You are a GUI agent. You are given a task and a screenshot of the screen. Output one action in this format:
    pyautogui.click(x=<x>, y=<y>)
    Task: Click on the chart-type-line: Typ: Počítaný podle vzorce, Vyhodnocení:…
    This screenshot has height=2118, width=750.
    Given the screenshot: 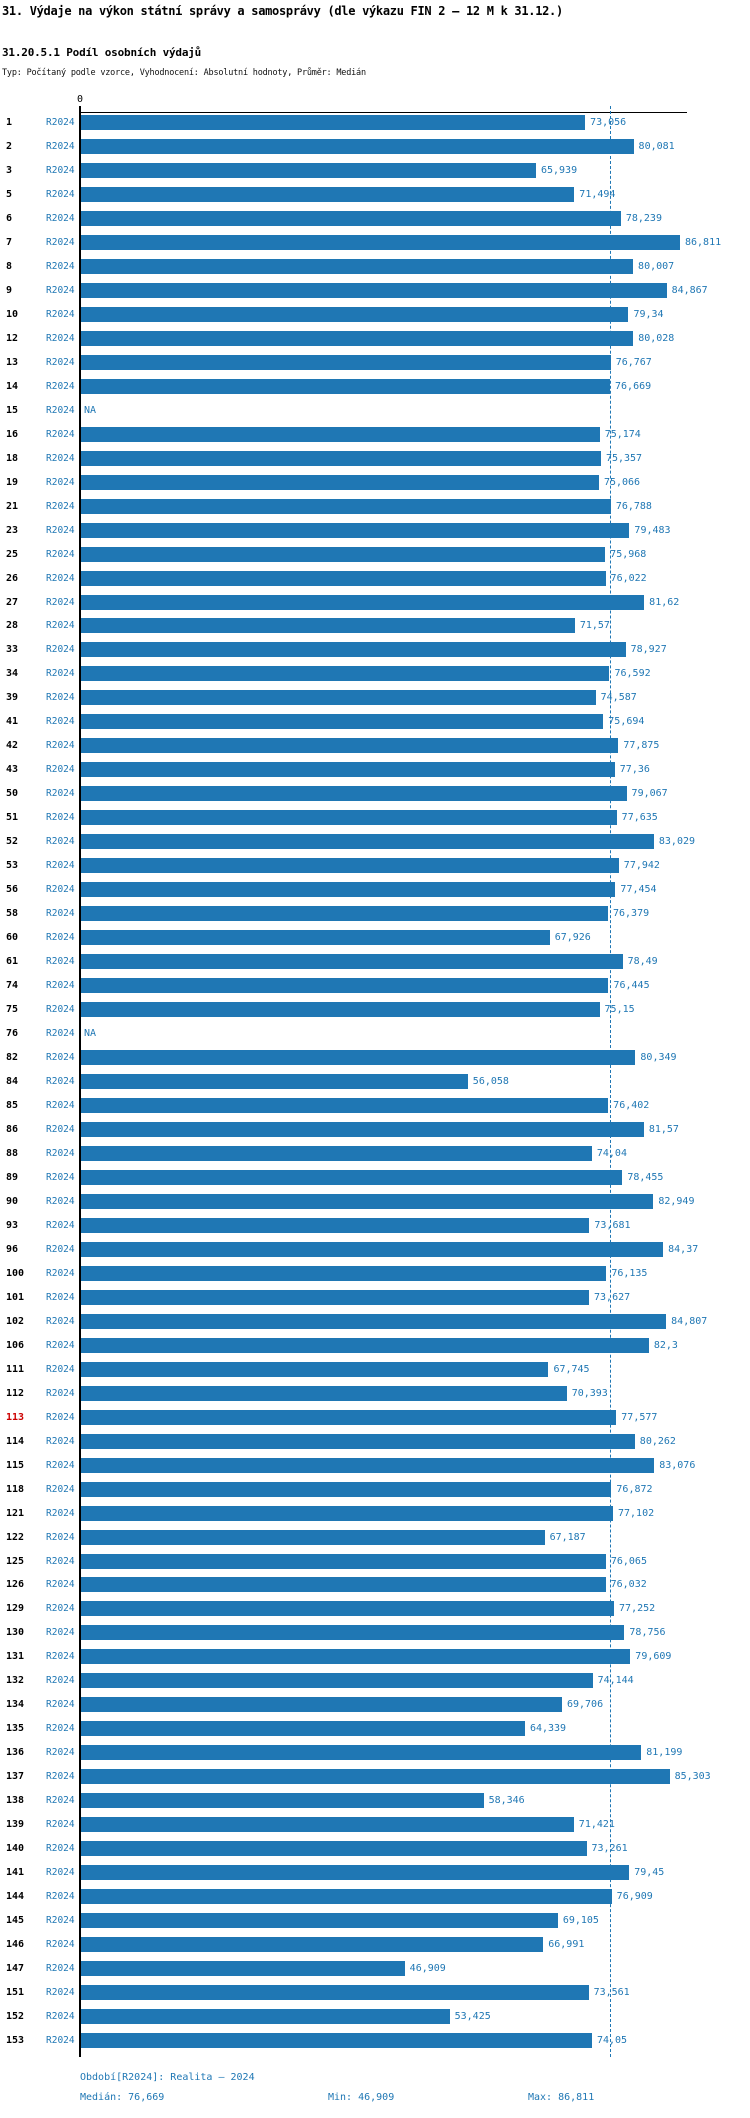 What is the action you would take?
    pyautogui.click(x=184, y=73)
    